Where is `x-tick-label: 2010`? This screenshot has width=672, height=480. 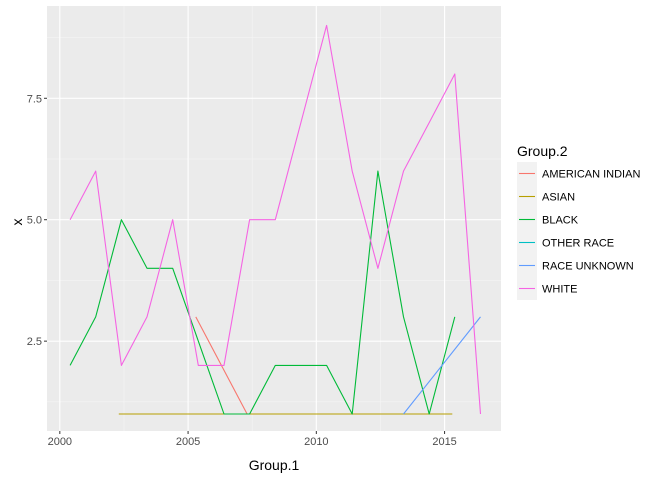
x-tick-label: 2010 is located at coordinates (316, 442).